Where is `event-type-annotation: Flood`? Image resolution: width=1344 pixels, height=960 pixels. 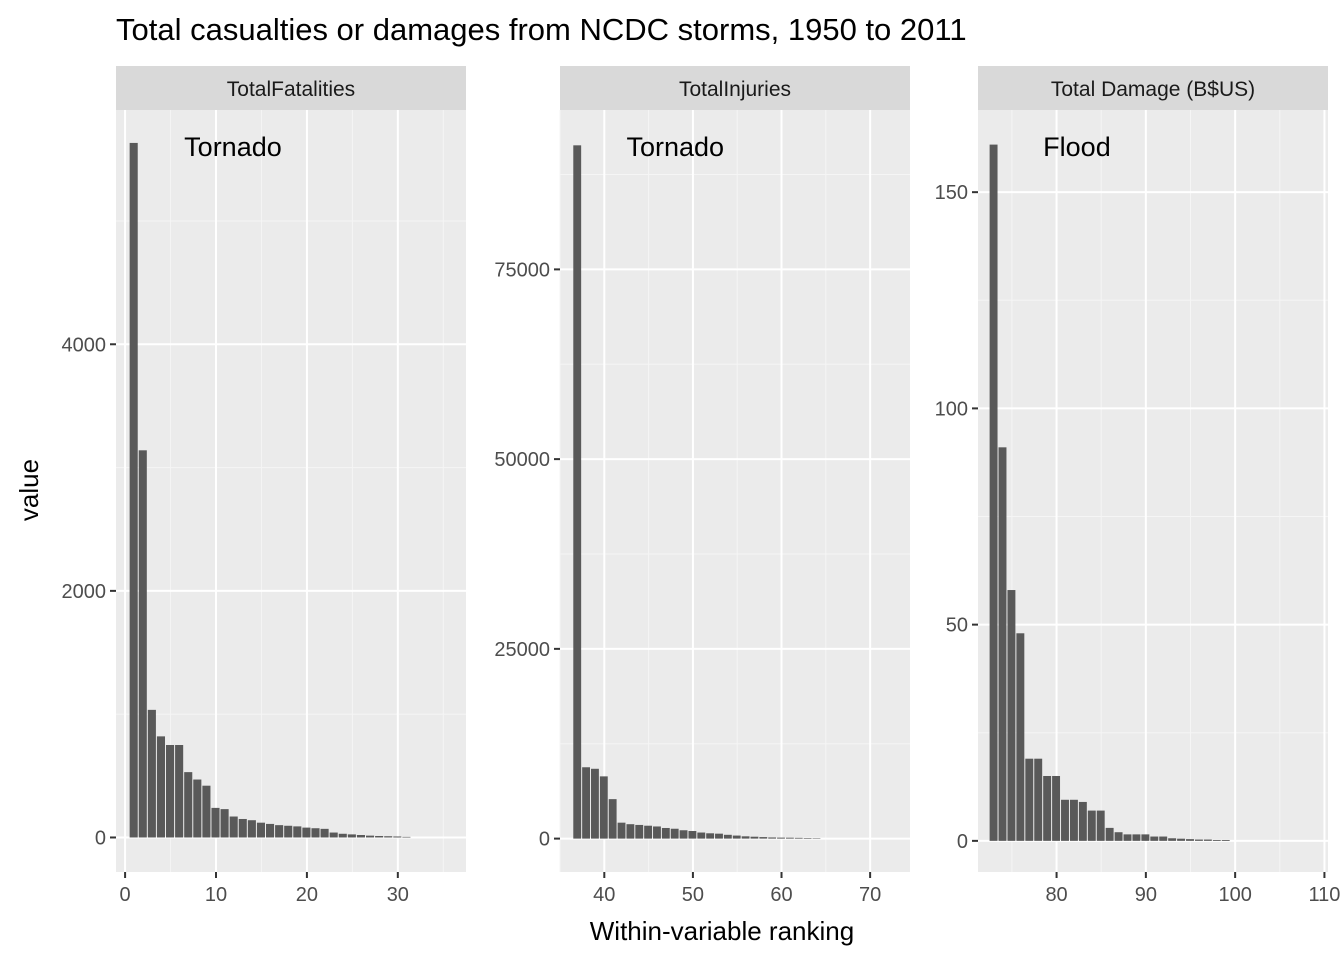 event-type-annotation: Flood is located at coordinates (1077, 147).